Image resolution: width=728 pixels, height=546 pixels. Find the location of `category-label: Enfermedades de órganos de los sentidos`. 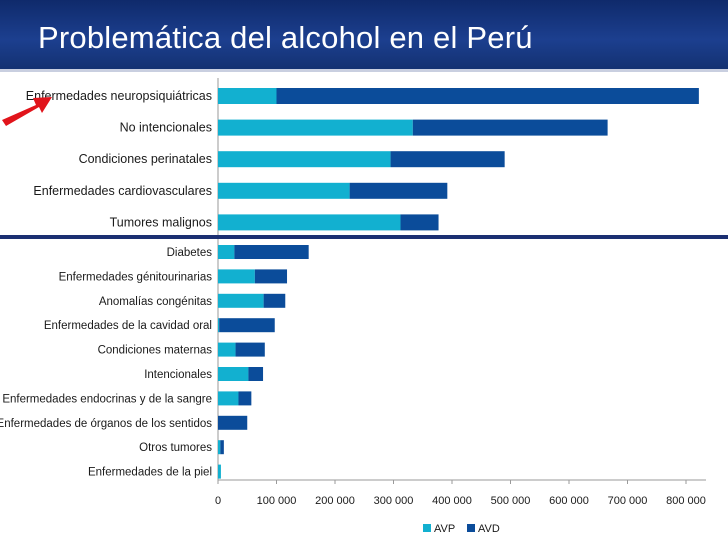

category-label: Enfermedades de órganos de los sentidos is located at coordinates (106, 424).